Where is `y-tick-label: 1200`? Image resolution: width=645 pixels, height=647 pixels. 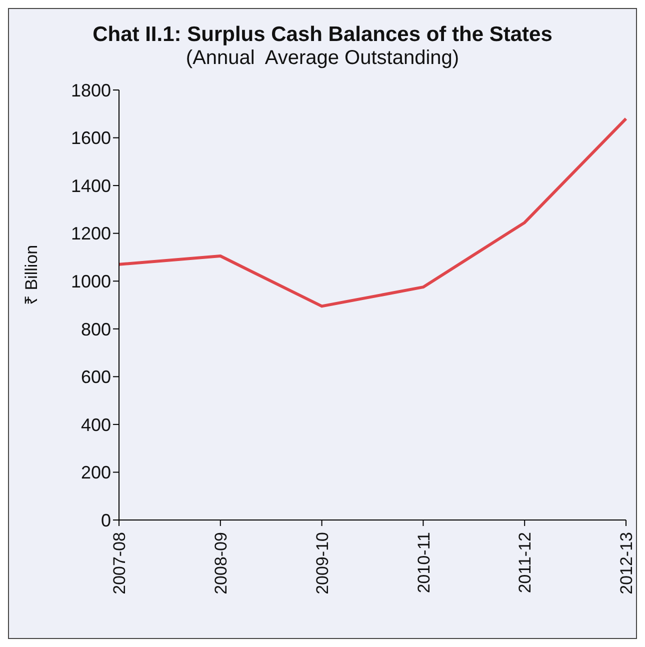 y-tick-label: 1200 is located at coordinates (90, 234).